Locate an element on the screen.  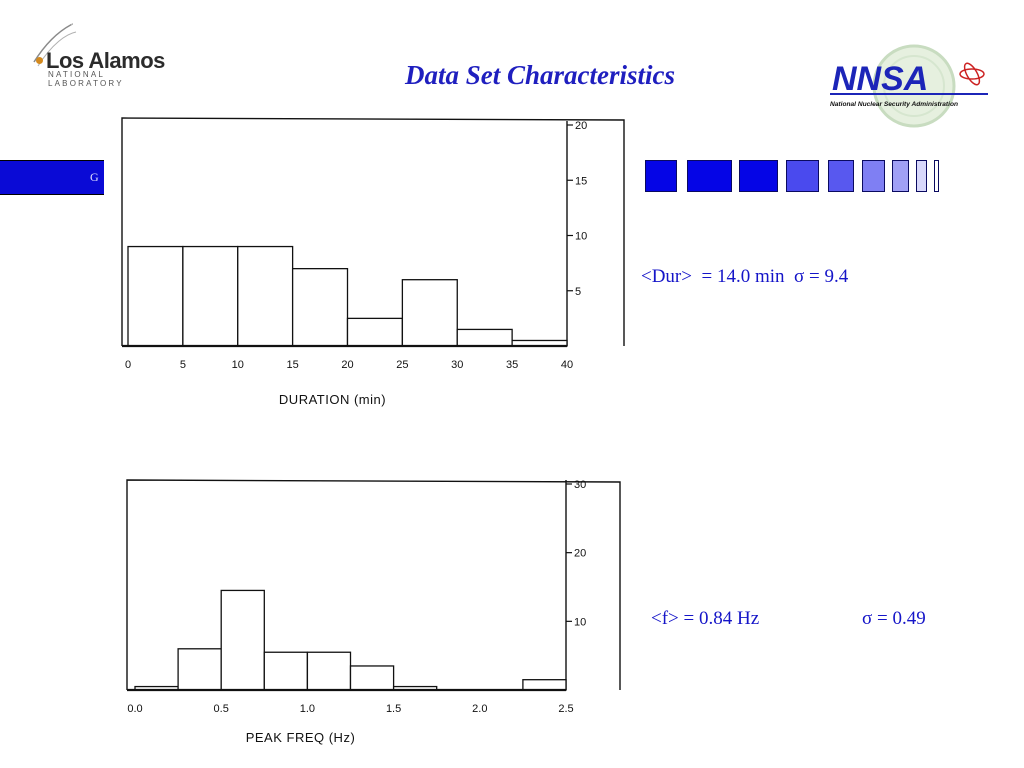
x-tick-label: 15 is located at coordinates (293, 365).